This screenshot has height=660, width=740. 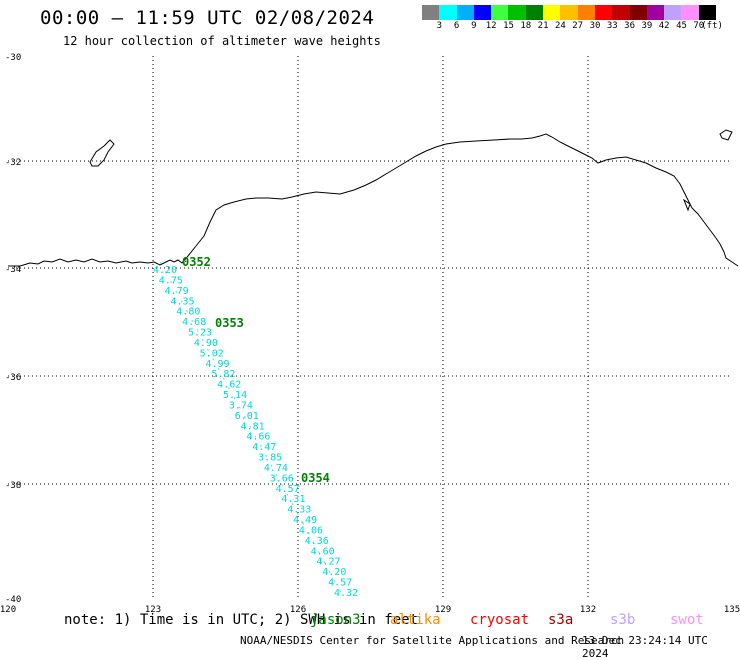 I want to click on colorbar-label: 6, so click(x=456, y=26).